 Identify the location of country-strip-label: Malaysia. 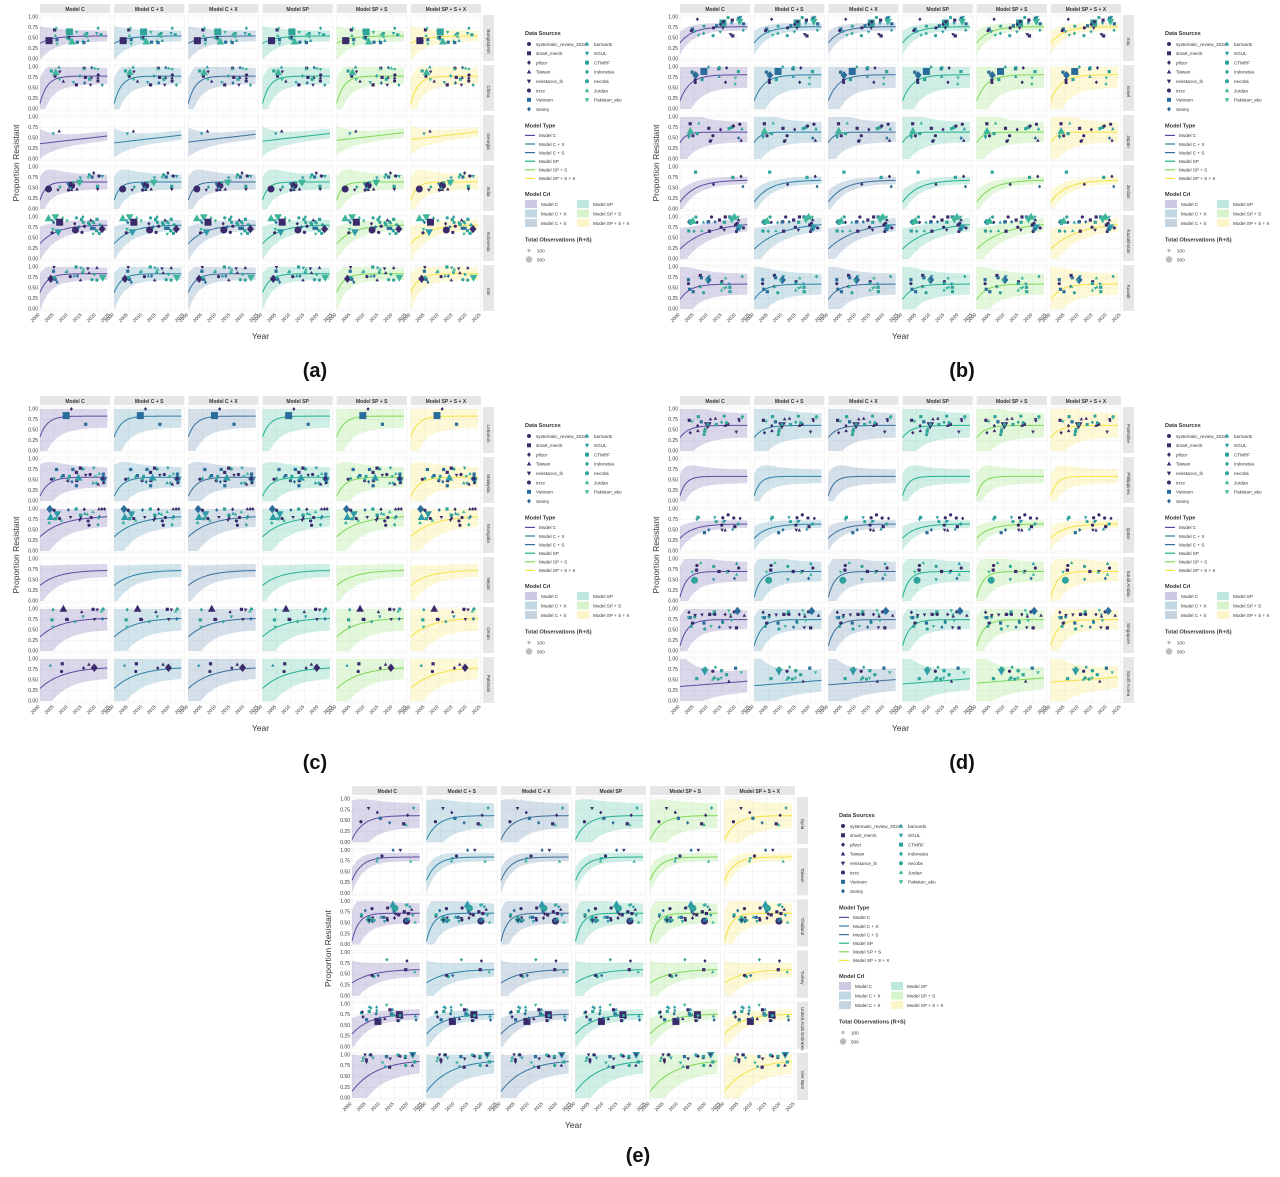
(488, 483).